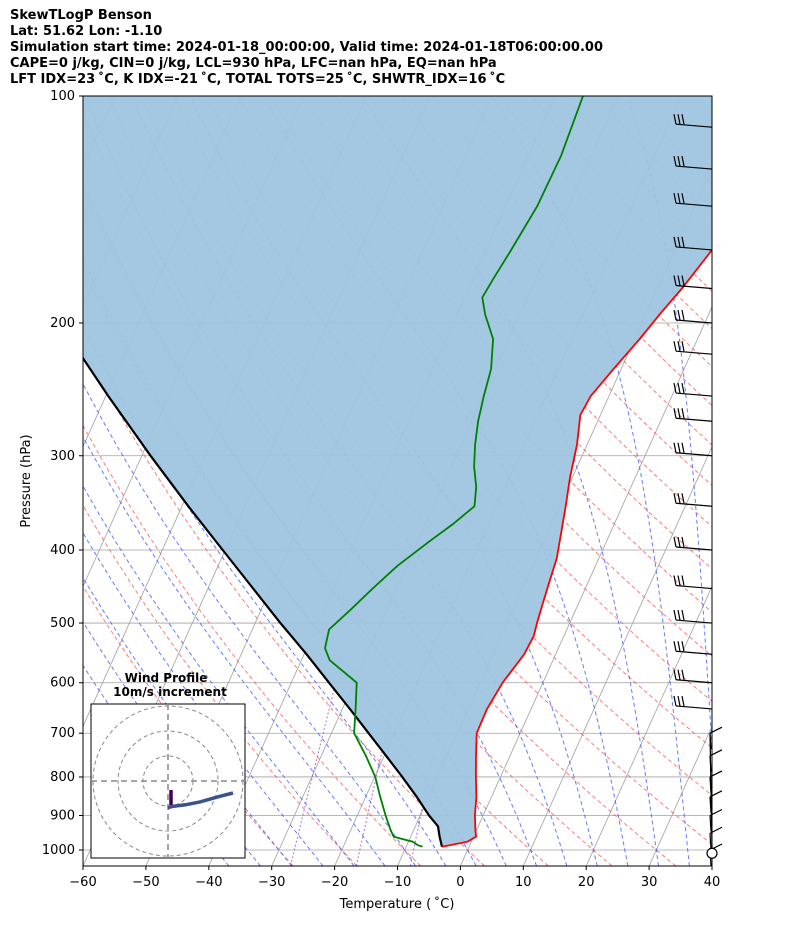 This screenshot has height=937, width=794. Describe the element at coordinates (712, 882) in the screenshot. I see `x-tick-label: 40` at that location.